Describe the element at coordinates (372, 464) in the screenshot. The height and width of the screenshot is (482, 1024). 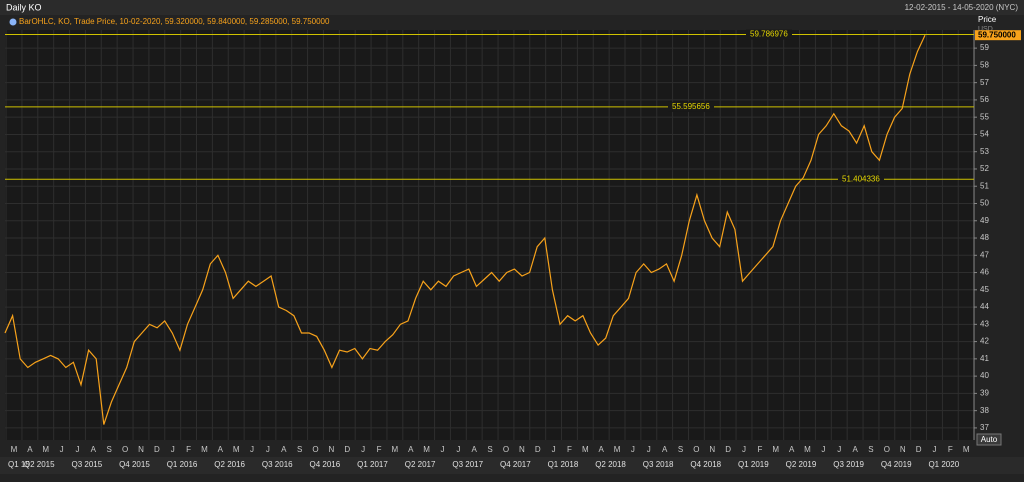
I see `quarter-label: Q1 2017` at that location.